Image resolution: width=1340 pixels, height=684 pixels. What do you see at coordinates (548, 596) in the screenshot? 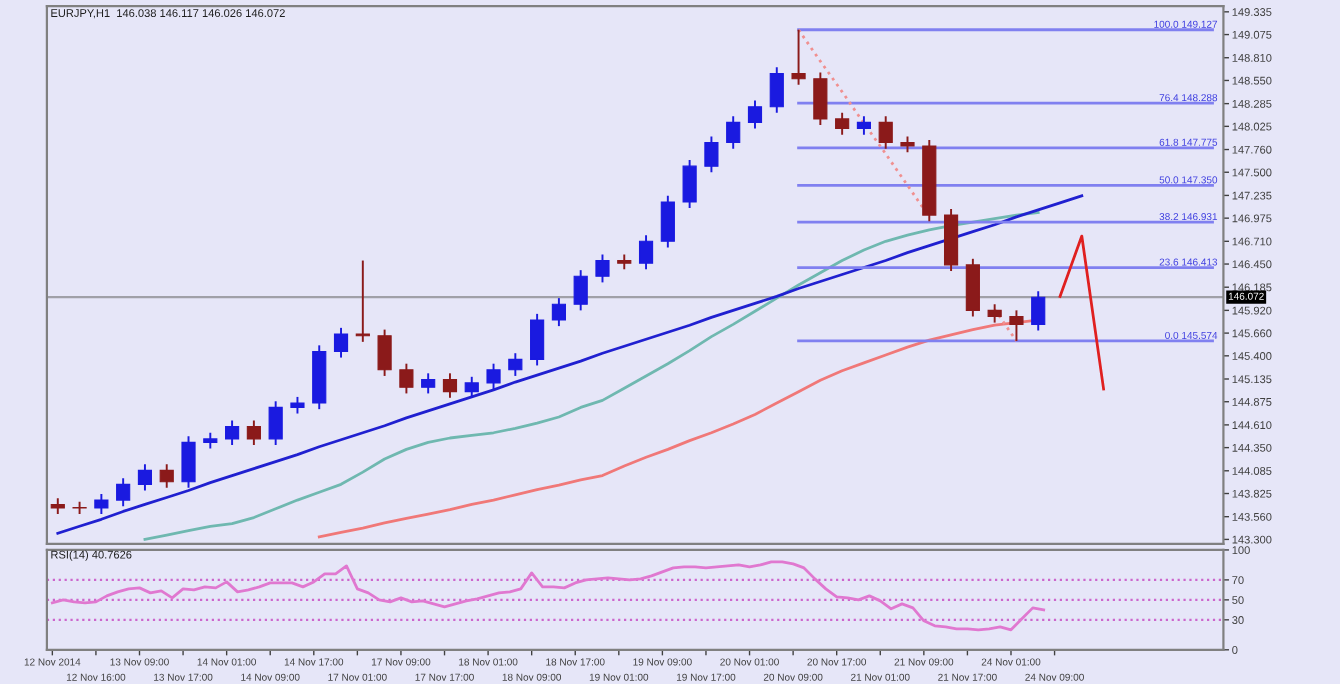
I see `line-series` at bounding box center [548, 596].